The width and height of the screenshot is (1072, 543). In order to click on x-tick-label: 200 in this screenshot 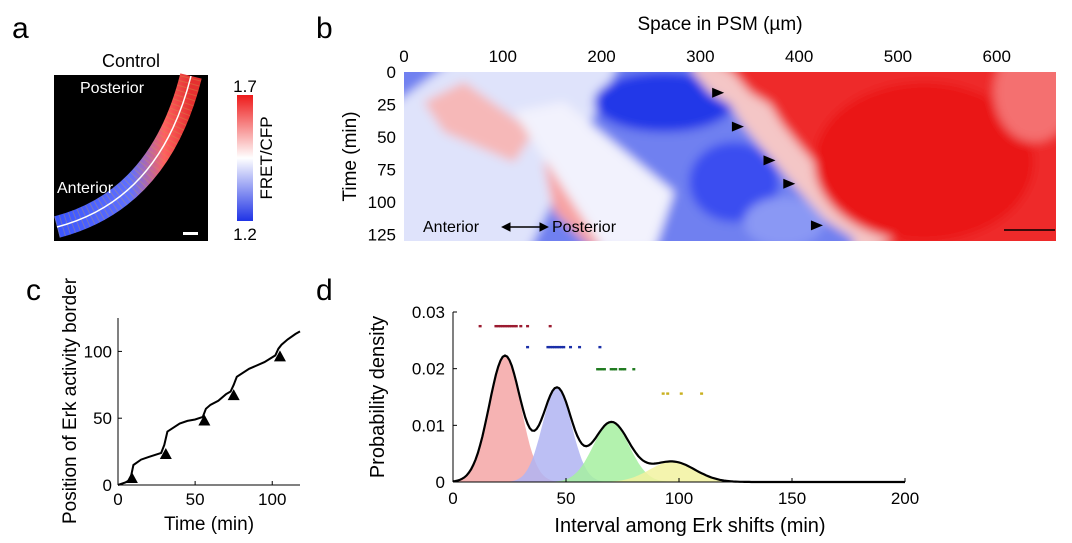, I will do `click(905, 498)`.